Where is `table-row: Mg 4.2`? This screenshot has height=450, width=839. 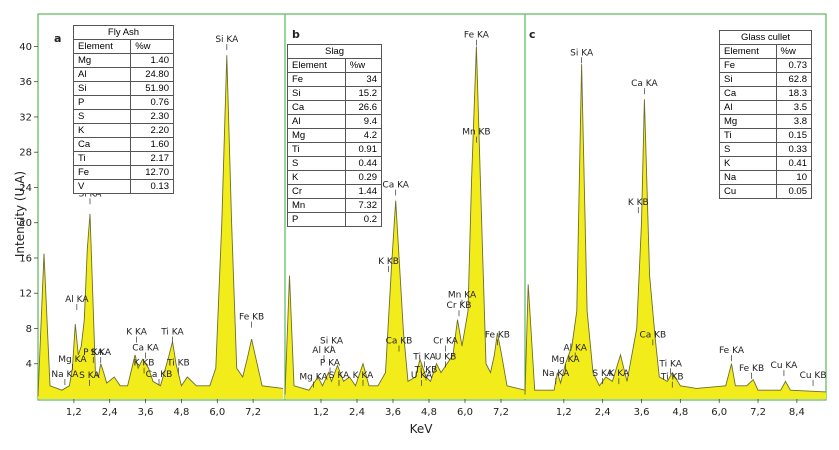
table-row: Mg 4.2 is located at coordinates (335, 135).